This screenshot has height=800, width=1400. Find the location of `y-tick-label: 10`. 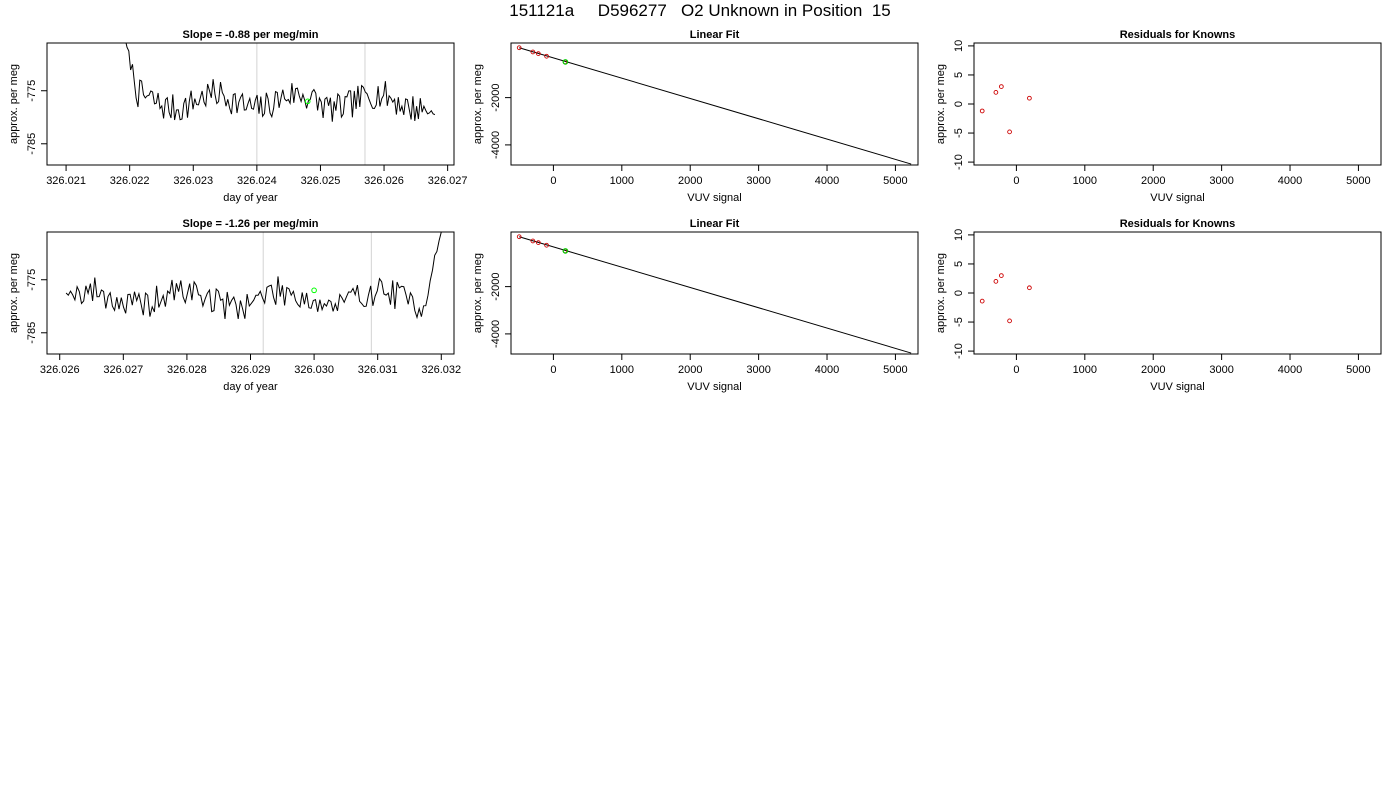

y-tick-label: 10 is located at coordinates (959, 235).